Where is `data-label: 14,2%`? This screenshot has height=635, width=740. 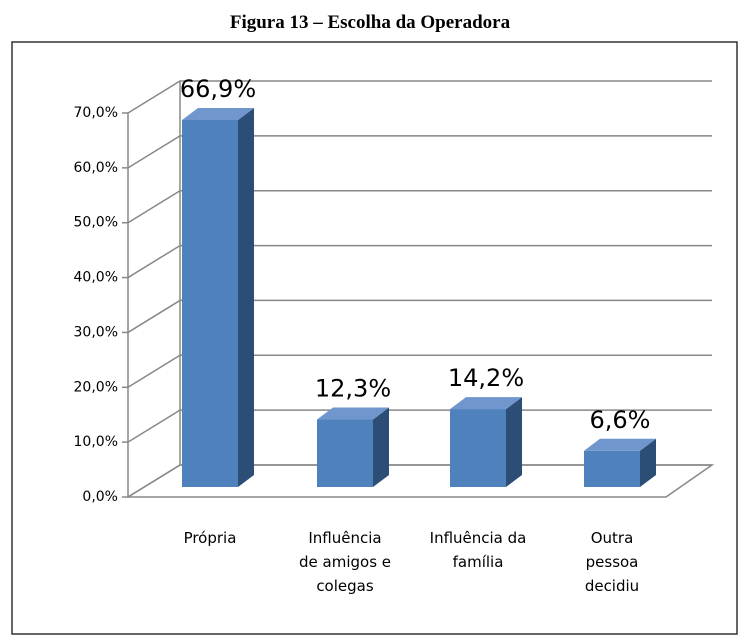 data-label: 14,2% is located at coordinates (486, 378).